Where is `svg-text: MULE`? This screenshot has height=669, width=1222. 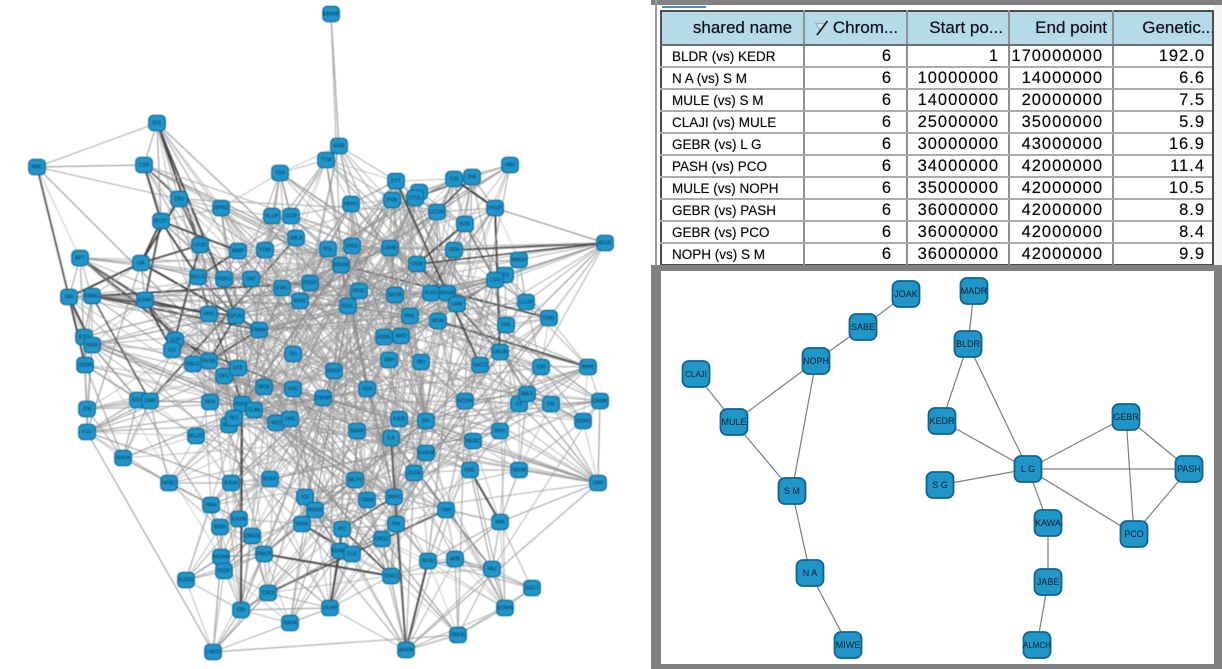 svg-text: MULE is located at coordinates (733, 422).